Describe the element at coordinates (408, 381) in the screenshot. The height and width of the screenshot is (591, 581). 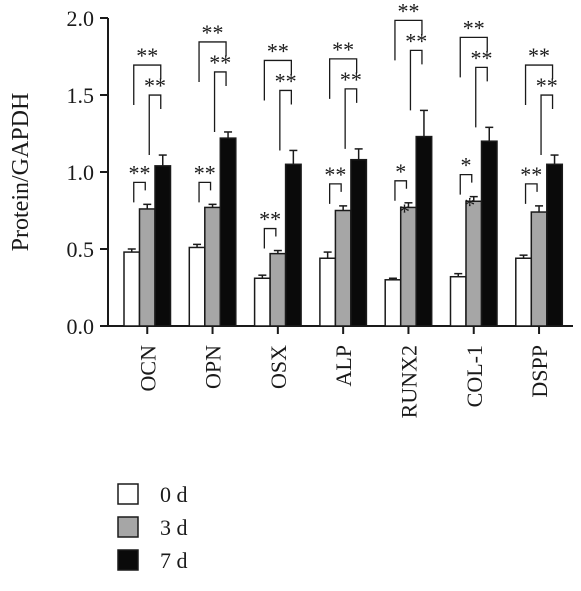
I see `x-tick-label: RUNX2` at that location.